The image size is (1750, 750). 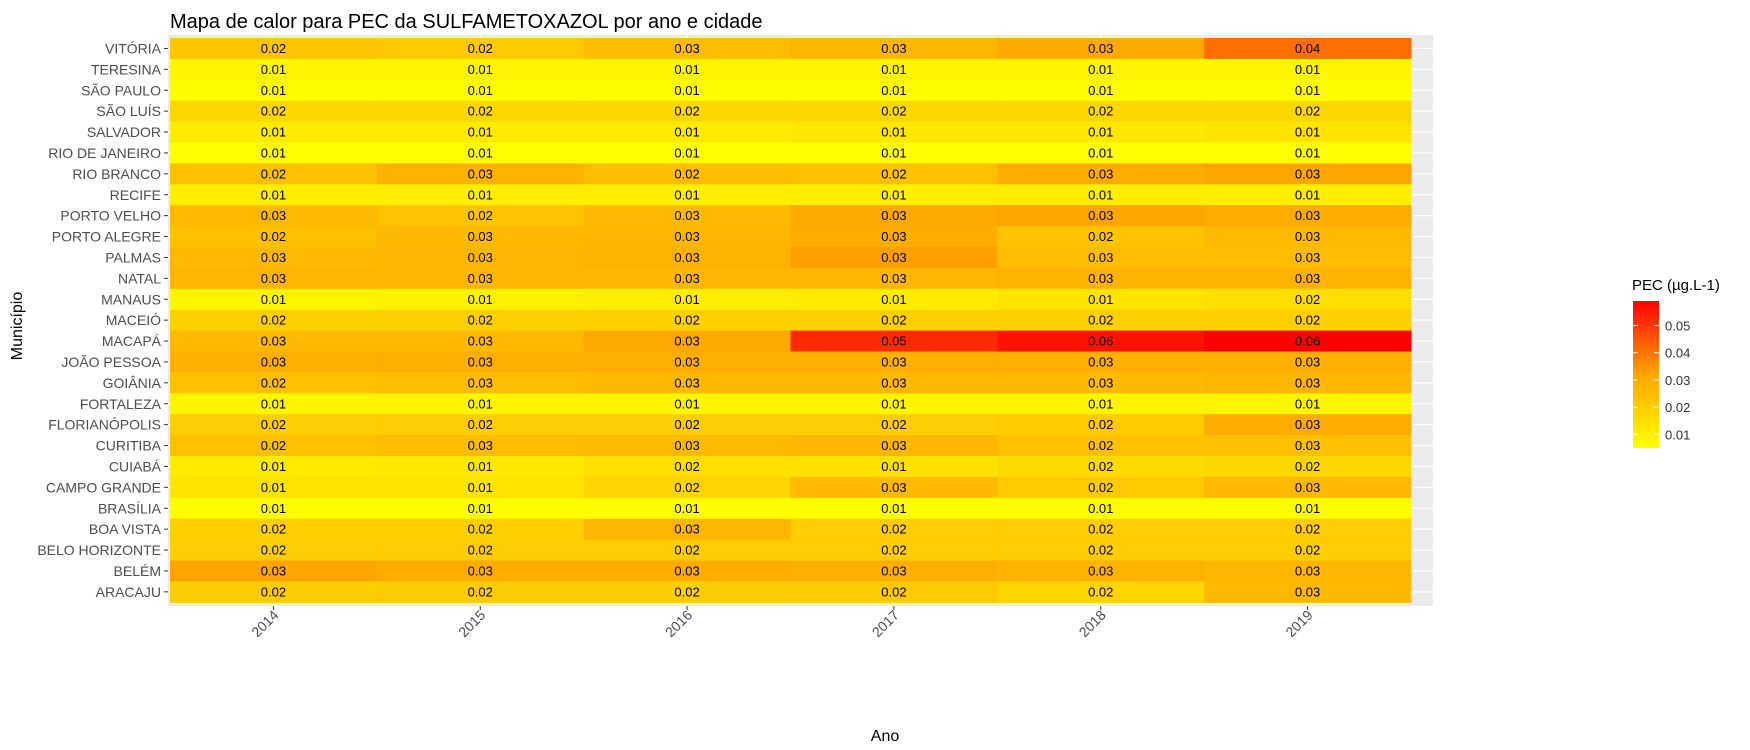 I want to click on y-tick-label: PALMAS, so click(x=133, y=257).